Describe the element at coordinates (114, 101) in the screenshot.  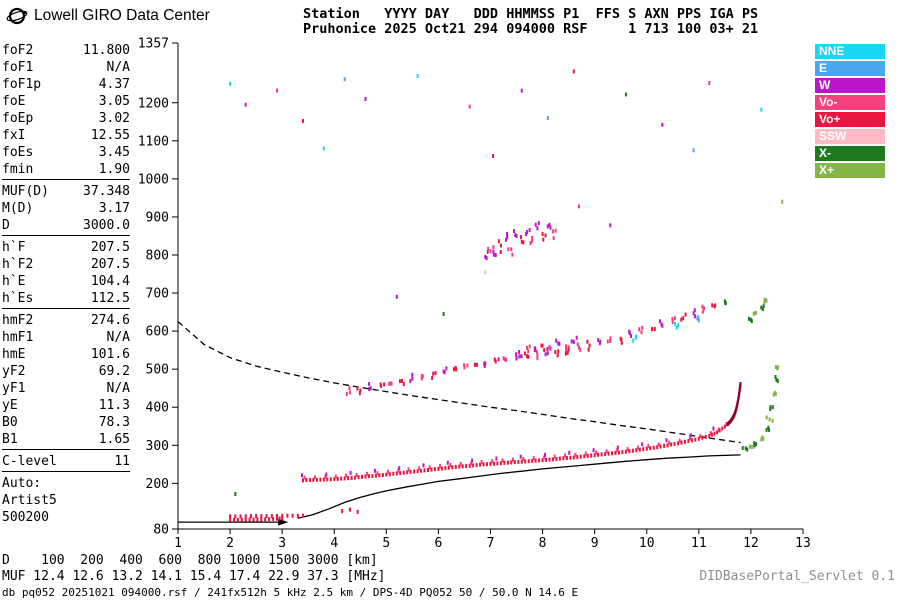
I see `param-value: 3.05` at that location.